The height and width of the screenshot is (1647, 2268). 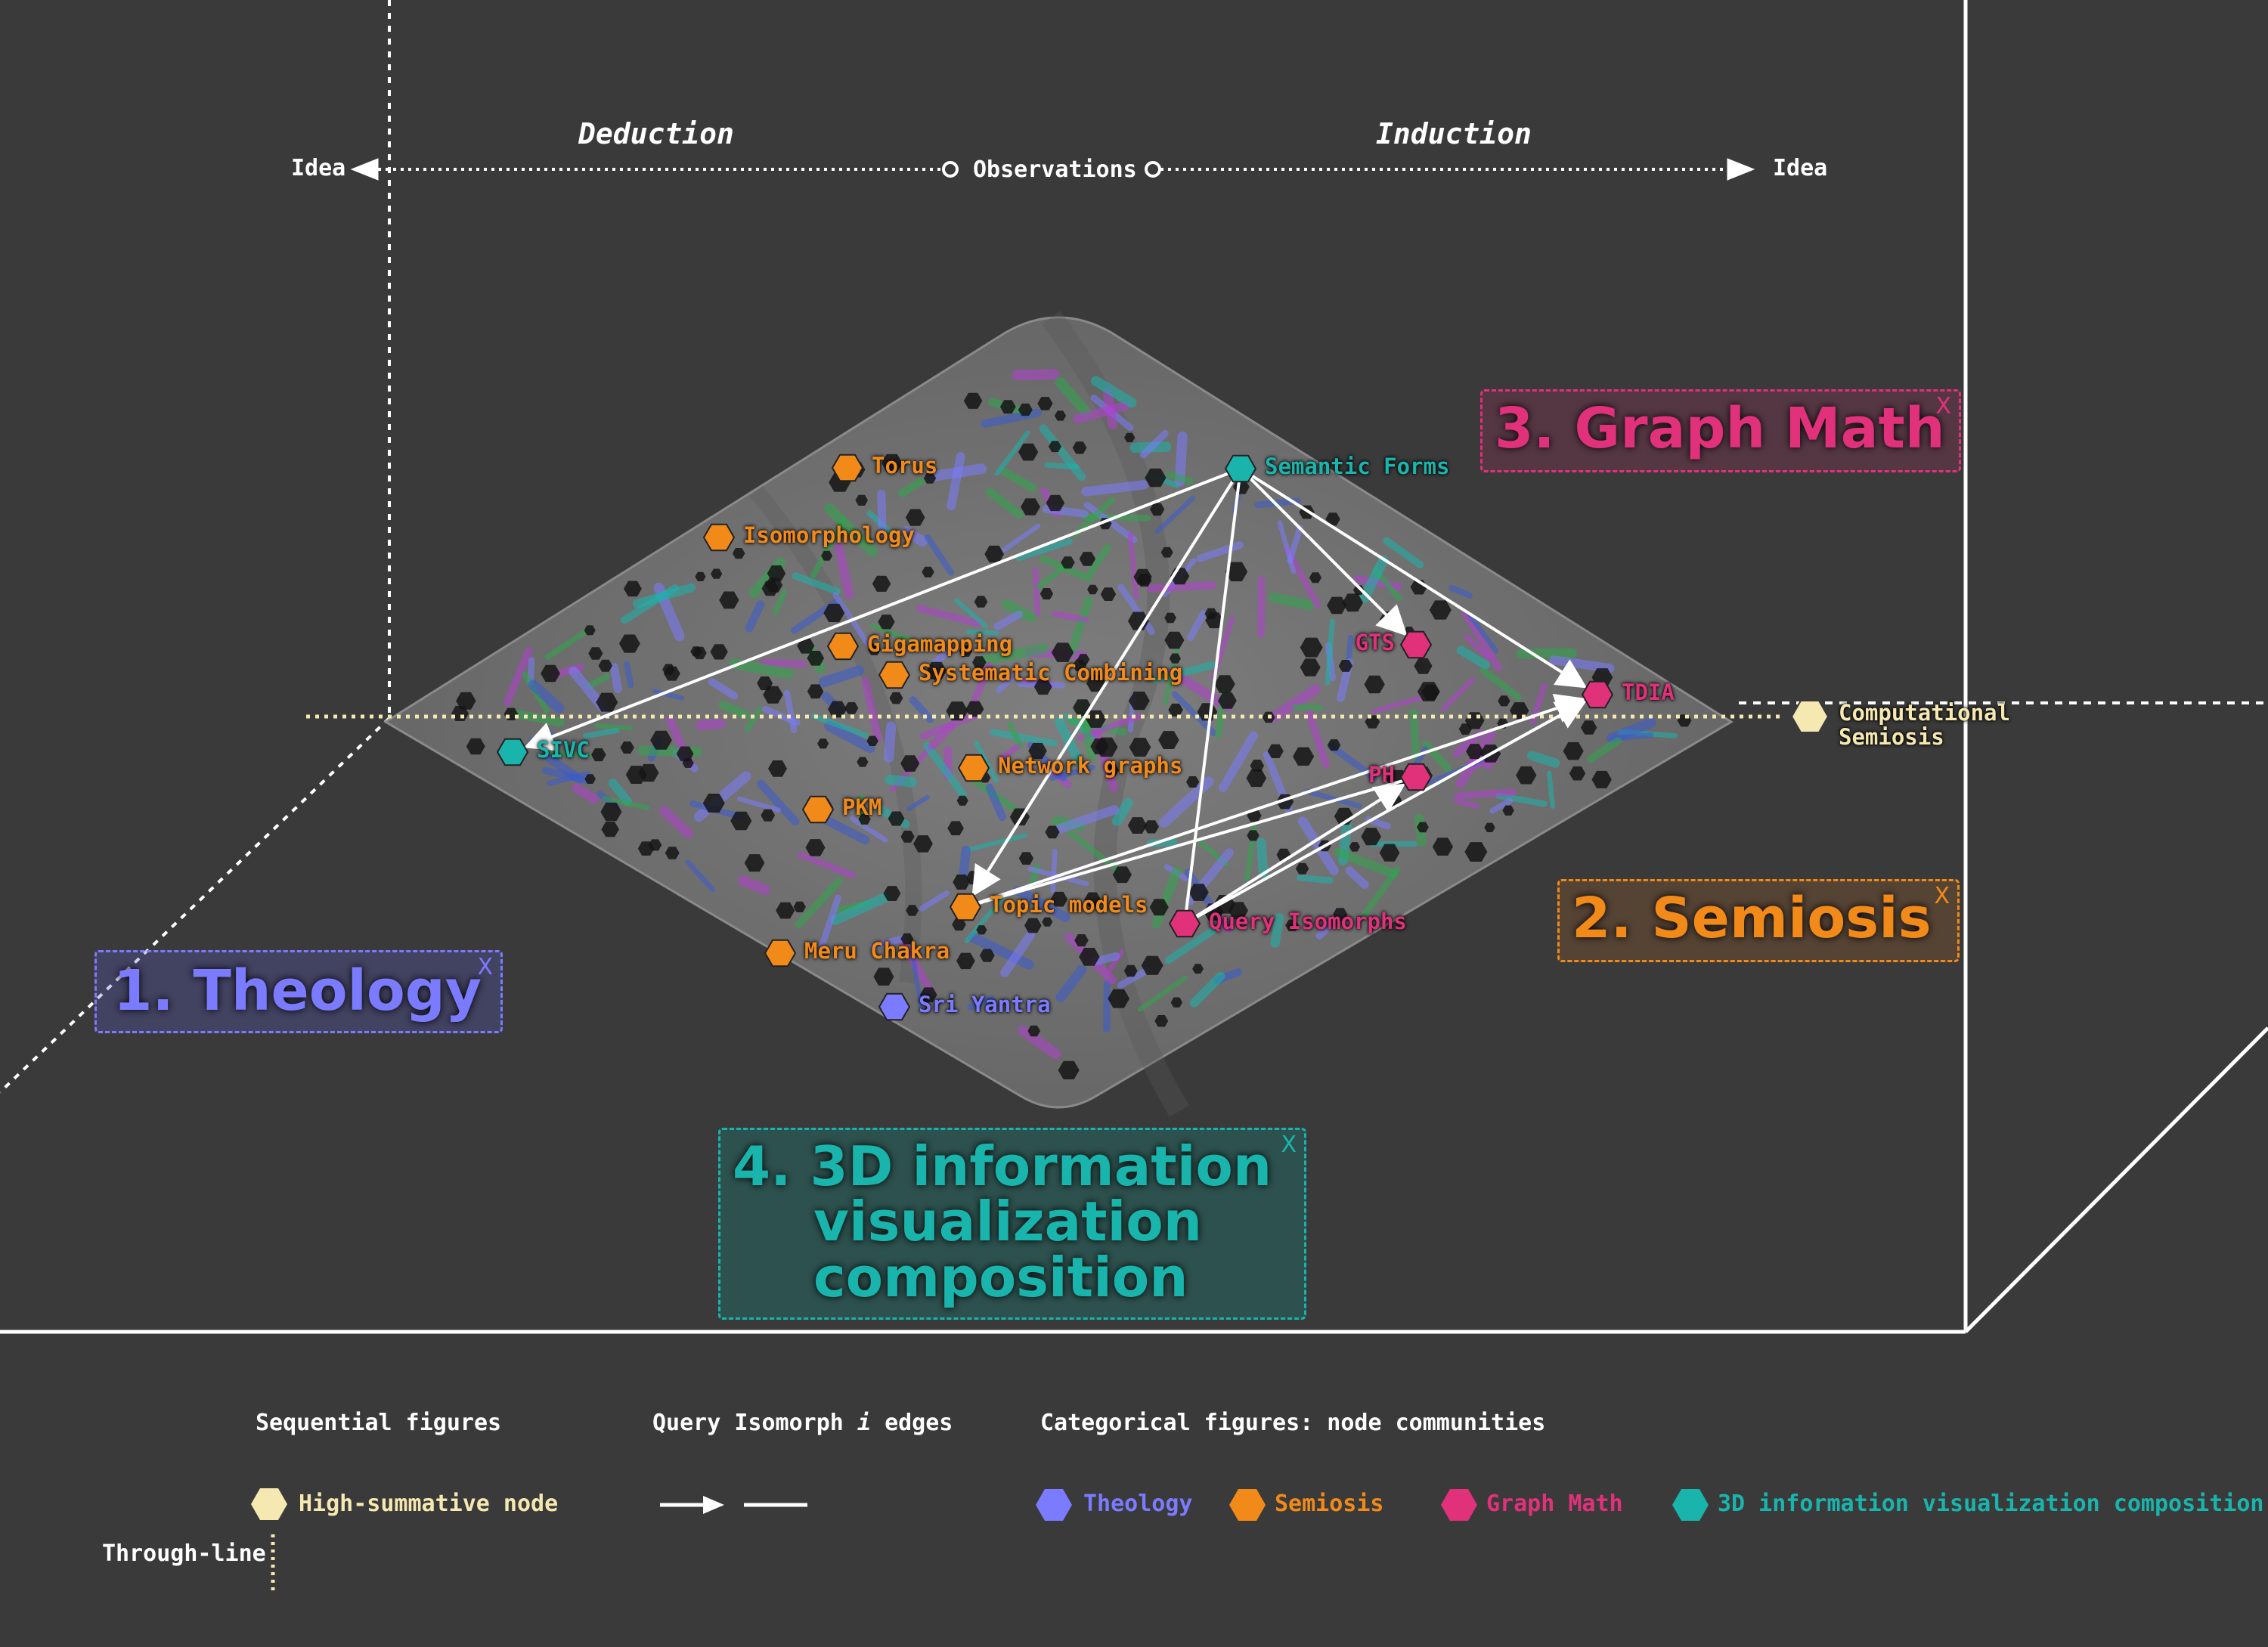 I want to click on semiosis-close-icon: X, so click(x=1942, y=896).